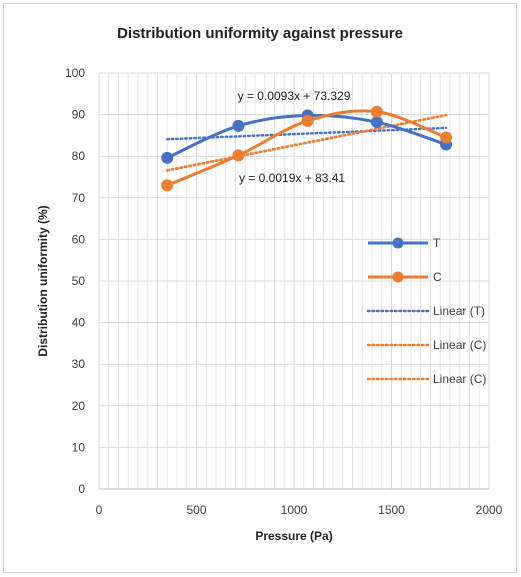  What do you see at coordinates (292, 178) in the screenshot?
I see `trendline-equation: y = 0.0019x + 83.41` at bounding box center [292, 178].